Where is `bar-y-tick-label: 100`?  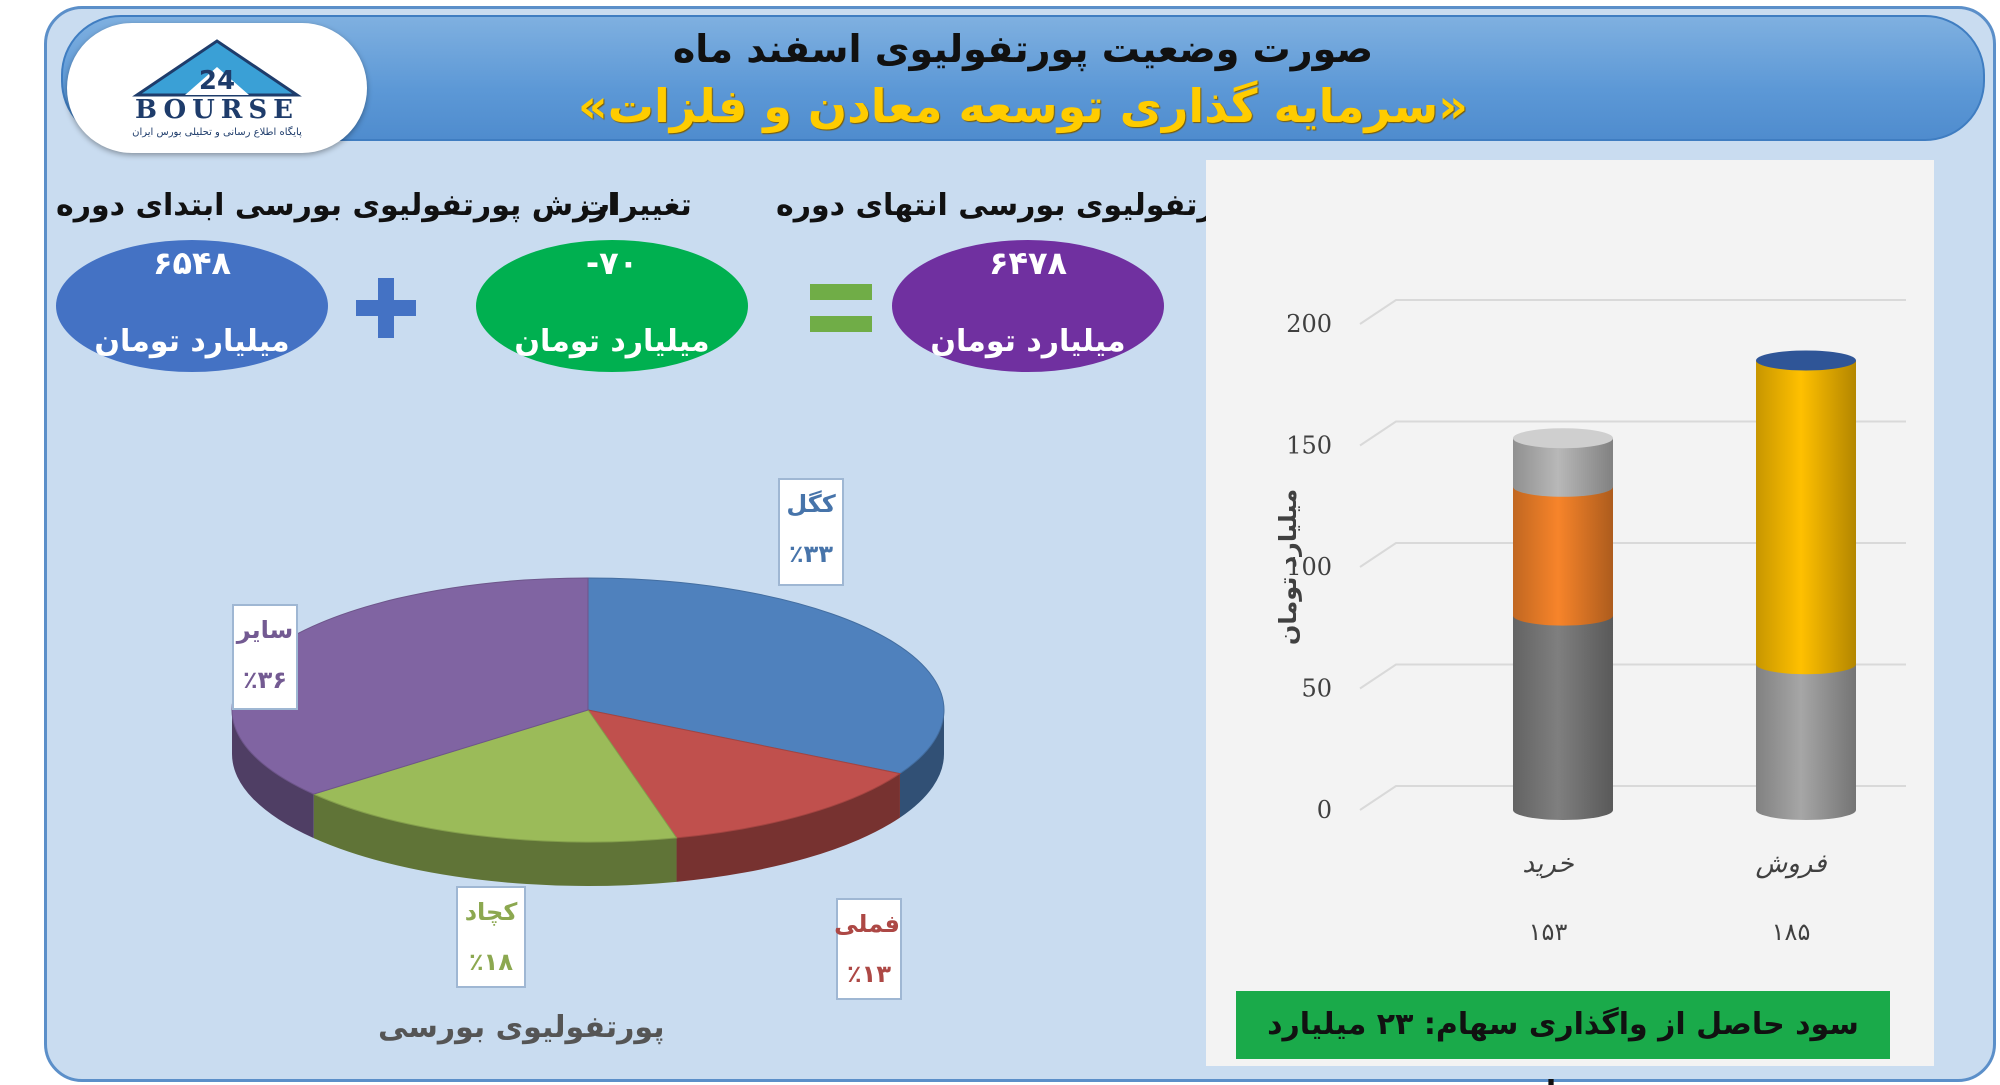
bar-y-tick-label: 100 is located at coordinates (1309, 567).